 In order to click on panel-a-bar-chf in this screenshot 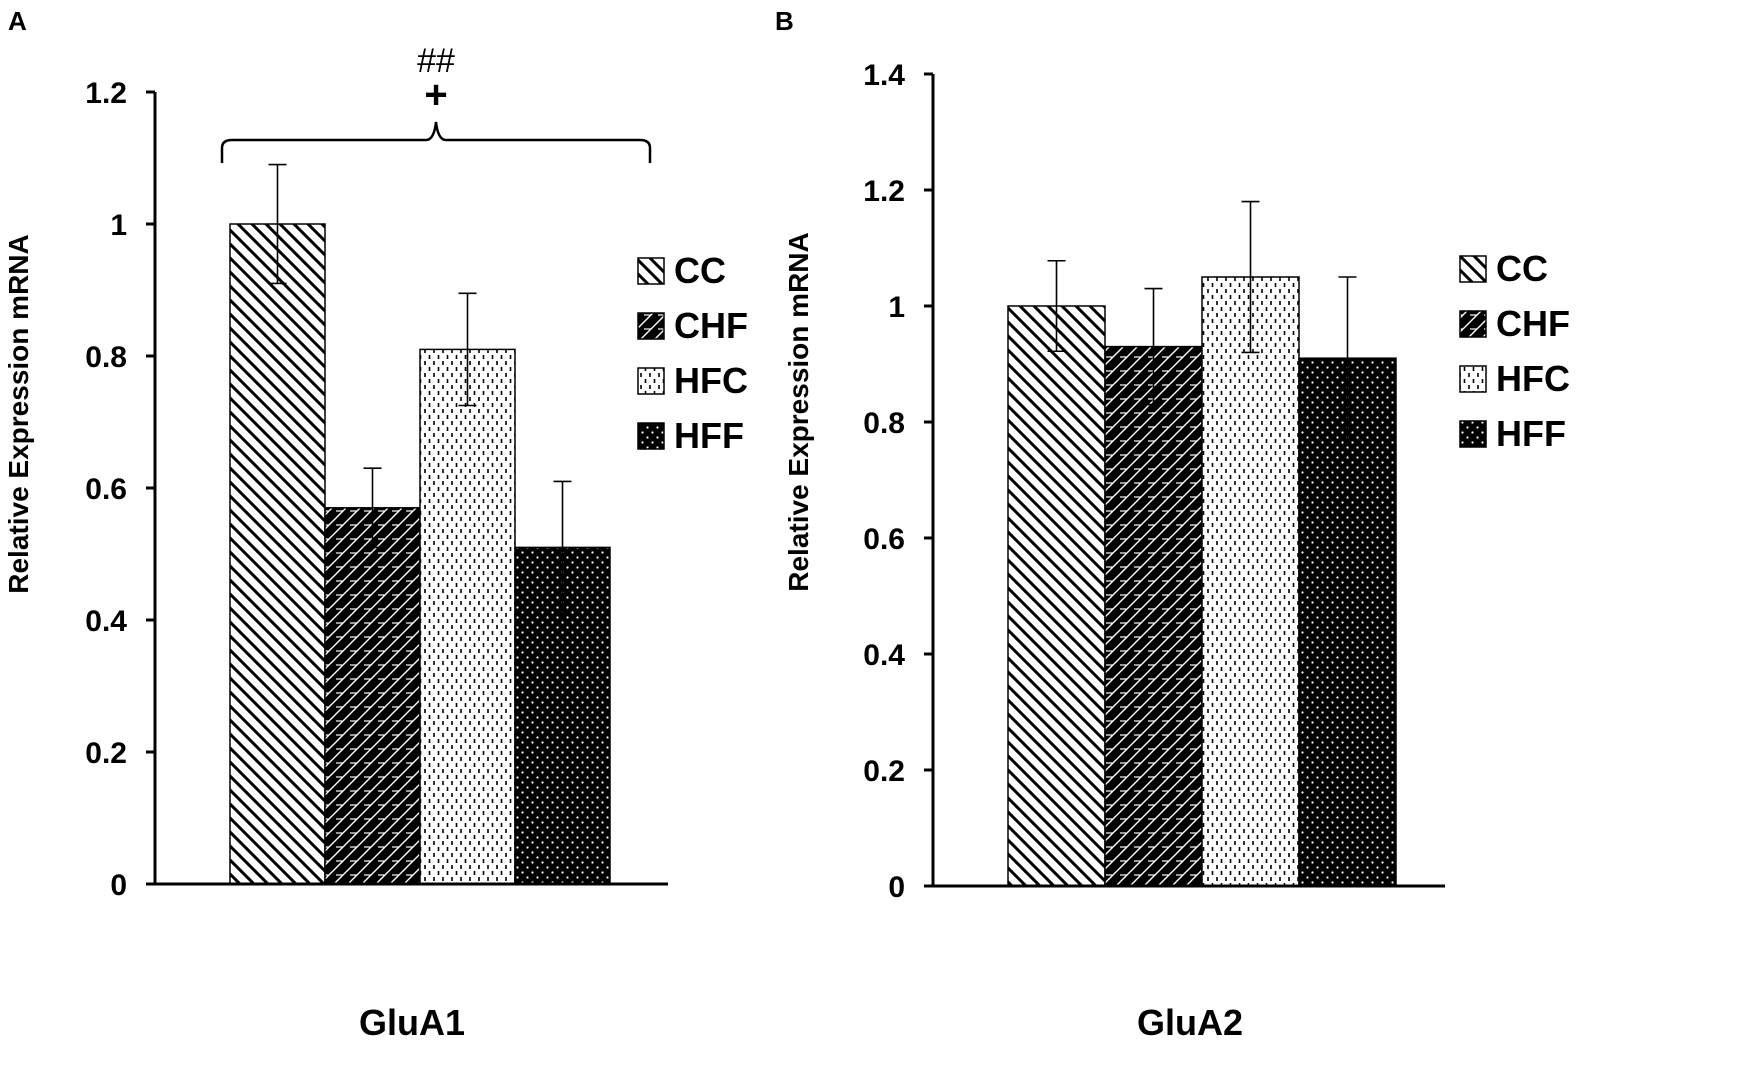, I will do `click(372, 696)`.